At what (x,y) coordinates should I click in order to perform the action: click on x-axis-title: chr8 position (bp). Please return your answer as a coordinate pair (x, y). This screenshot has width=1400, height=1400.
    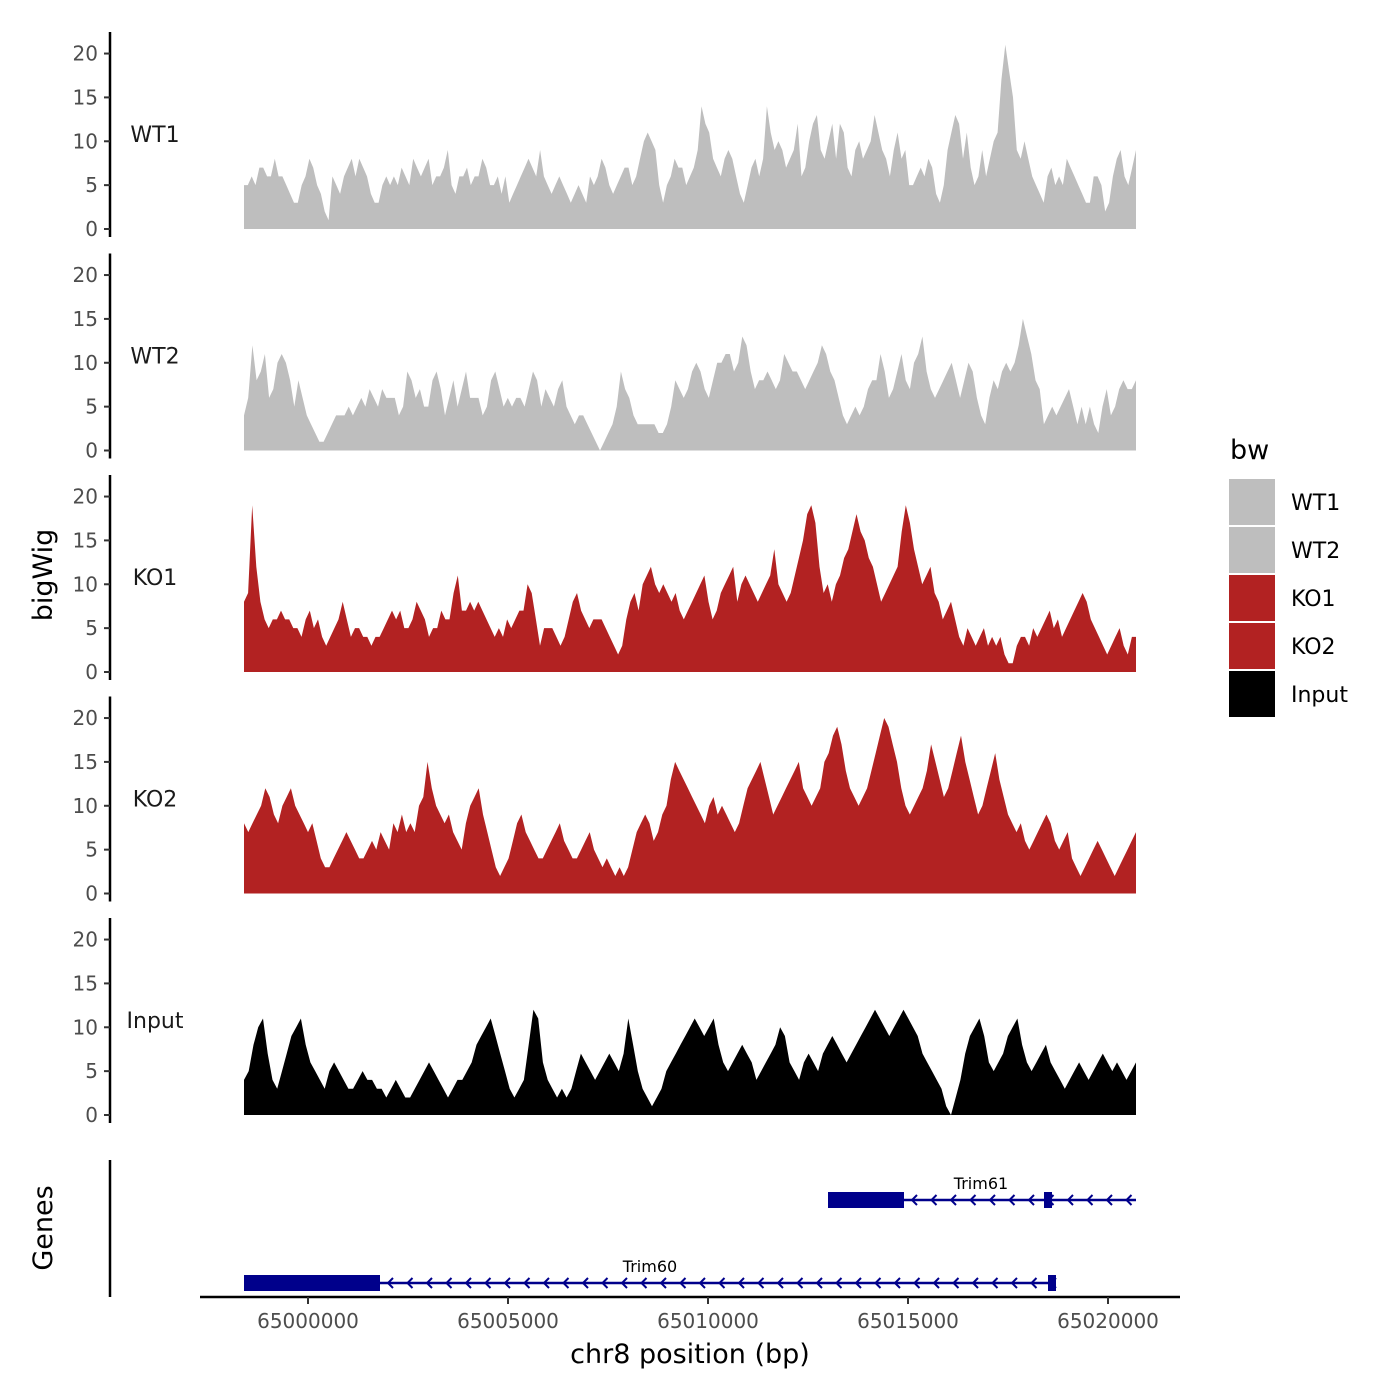
    Looking at the image, I should click on (690, 1354).